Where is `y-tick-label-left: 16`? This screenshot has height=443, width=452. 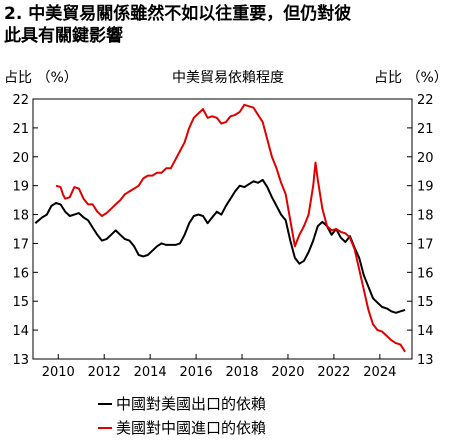 y-tick-label-left: 16 is located at coordinates (20, 273).